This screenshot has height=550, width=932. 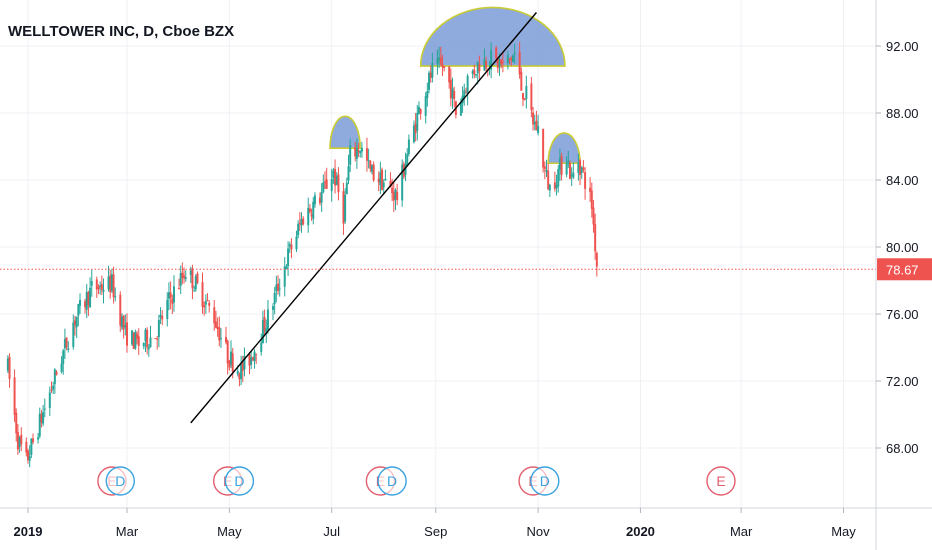 I want to click on price-axis: 68.00 72.00 76.00 80.00 84.00 88.00 92.00 78.67, so click(x=904, y=247).